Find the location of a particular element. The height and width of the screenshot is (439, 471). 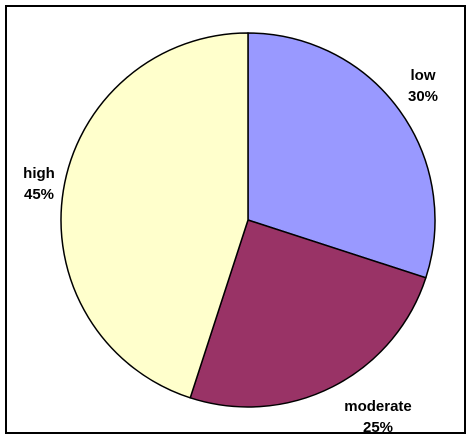

slice-category-label-high: high is located at coordinates (39, 173).